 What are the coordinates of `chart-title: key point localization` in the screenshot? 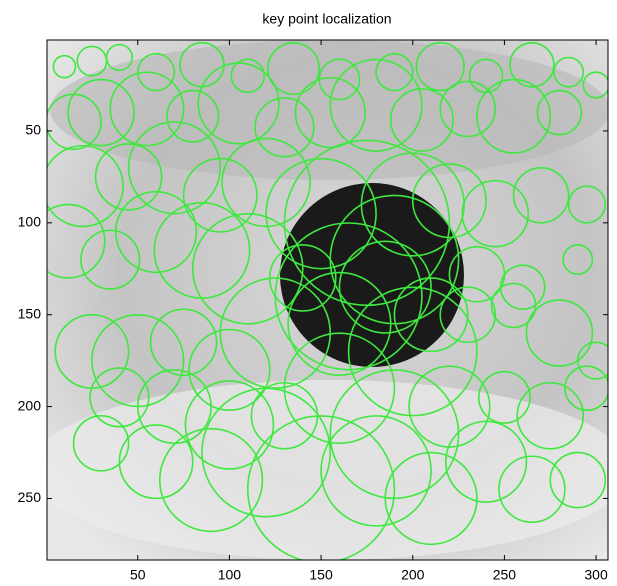 It's located at (326, 19).